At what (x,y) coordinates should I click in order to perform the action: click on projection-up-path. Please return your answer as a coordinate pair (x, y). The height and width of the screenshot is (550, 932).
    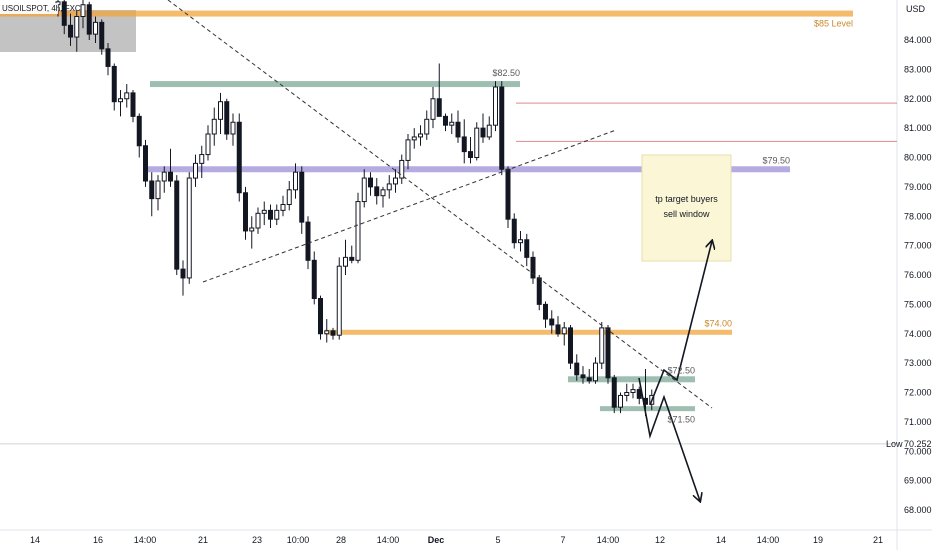
    Looking at the image, I should click on (680, 323).